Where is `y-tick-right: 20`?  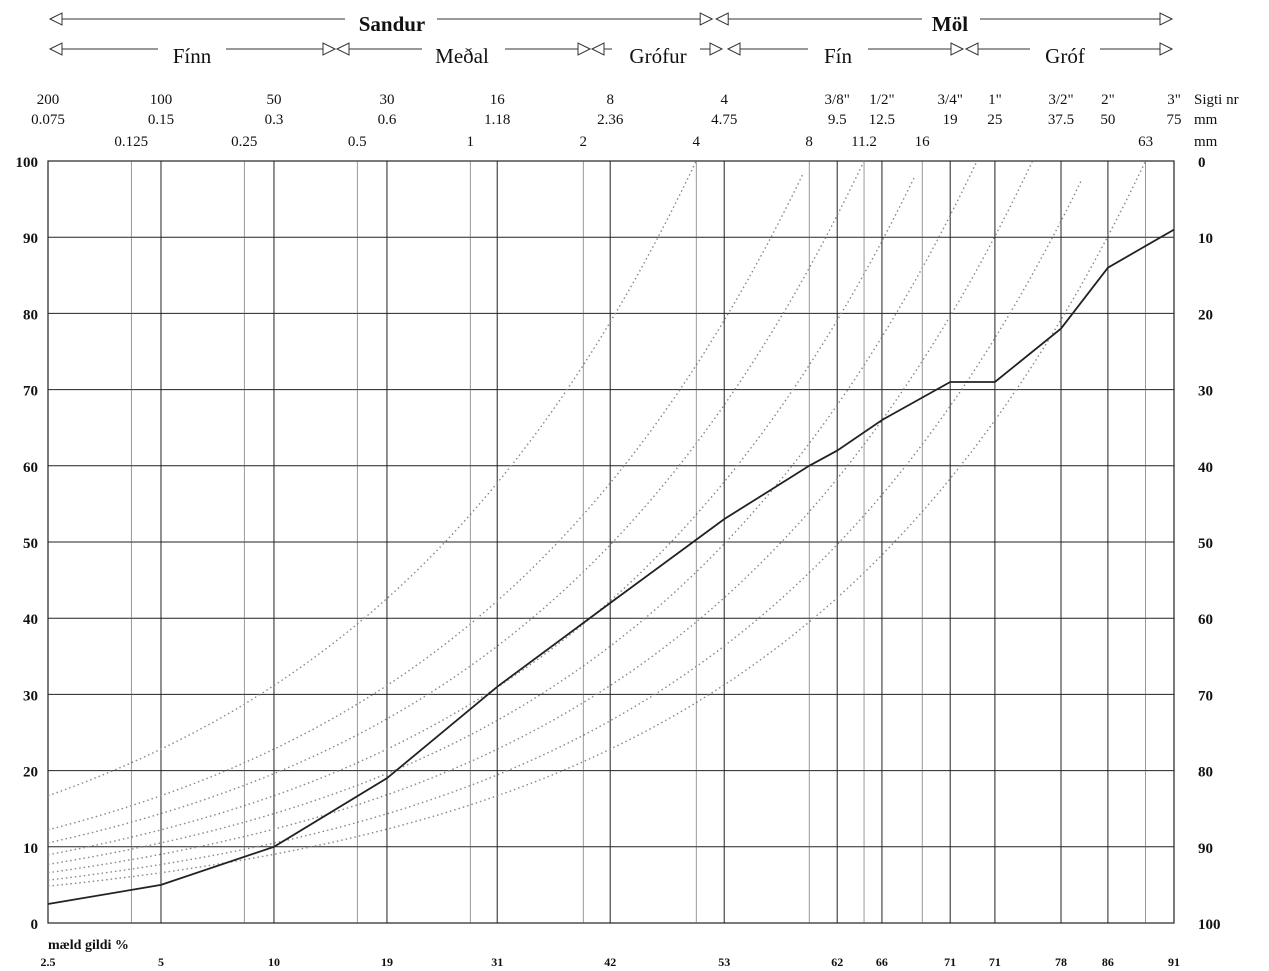 y-tick-right: 20 is located at coordinates (1205, 315).